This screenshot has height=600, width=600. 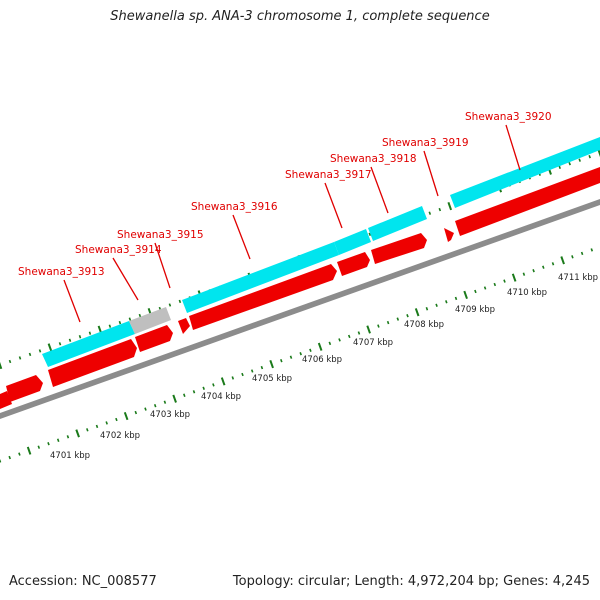 What do you see at coordinates (508, 117) in the screenshot?
I see `gene-label: Shewana3_3920` at bounding box center [508, 117].